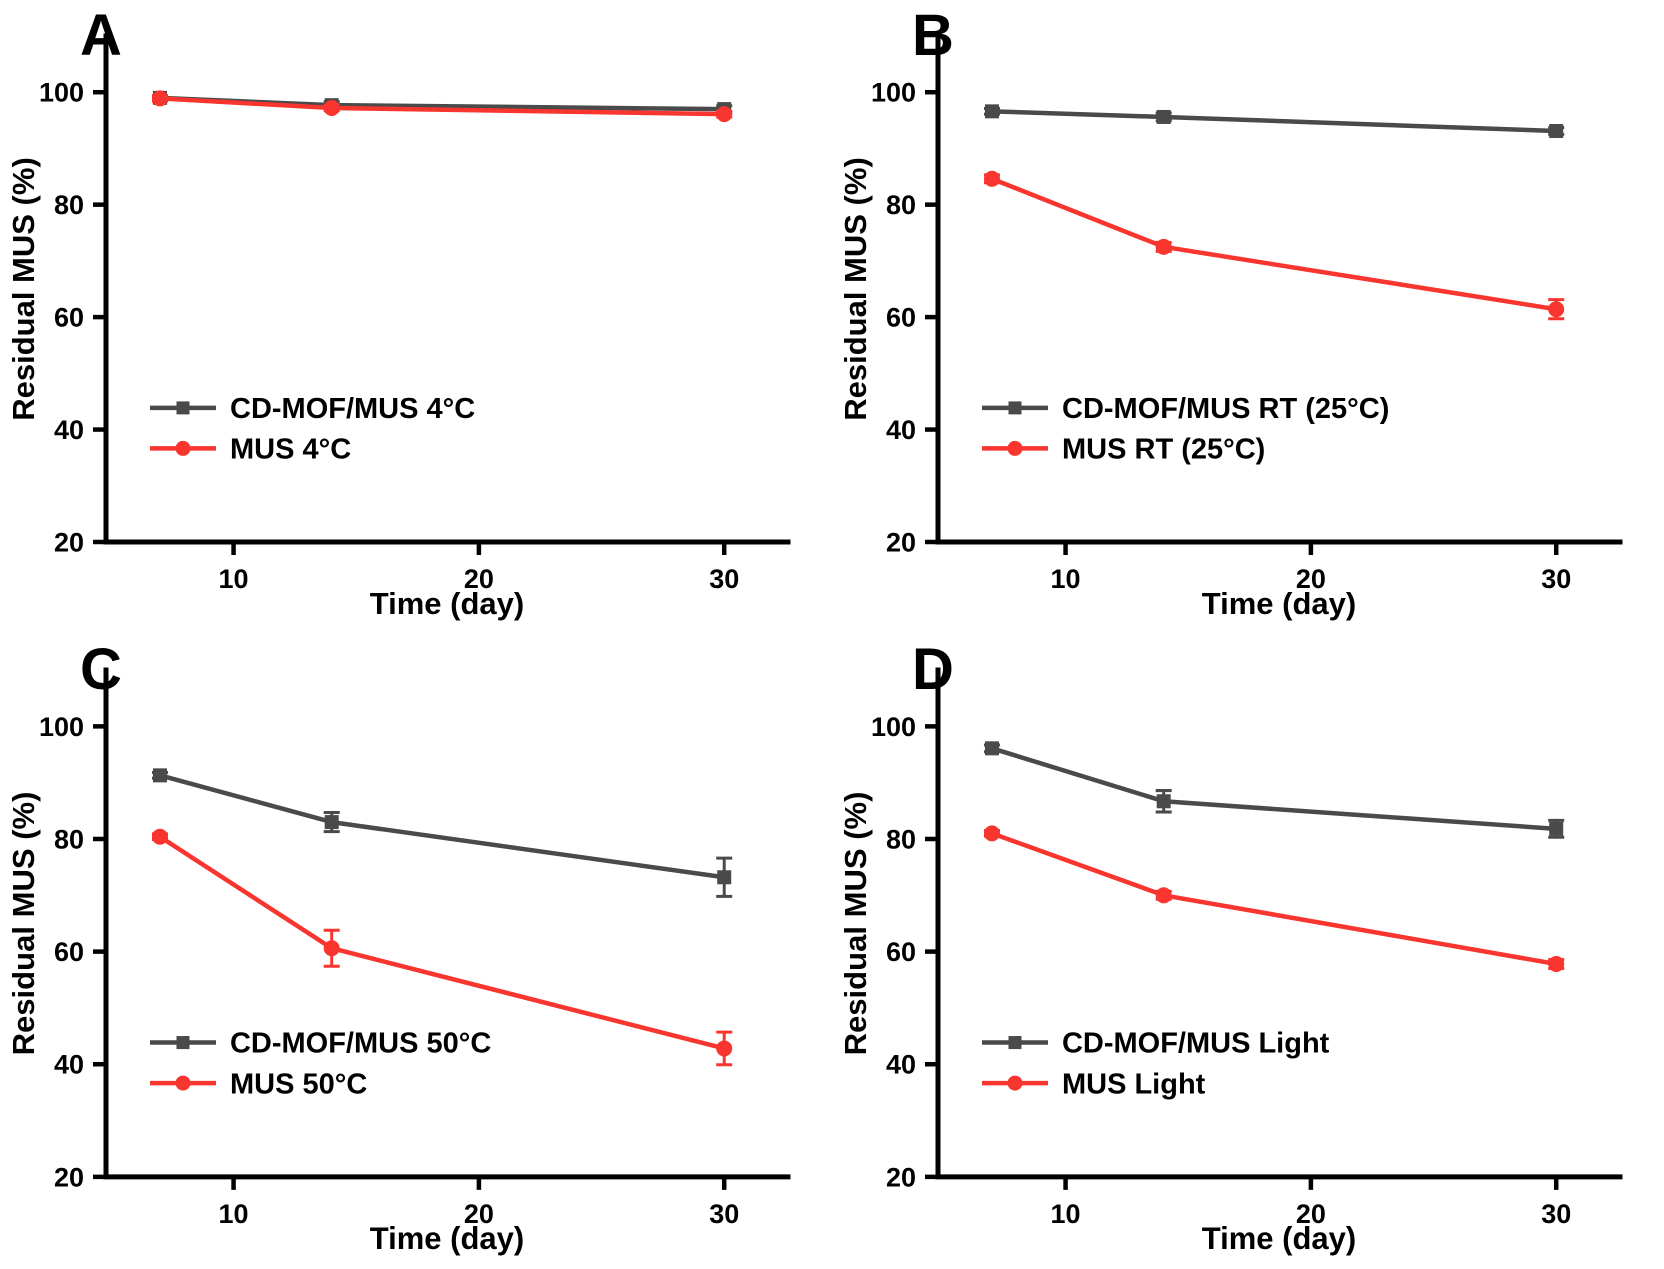 The image size is (1664, 1269). What do you see at coordinates (1225, 409) in the screenshot?
I see `legend-label: CD-MOF/MUS RT (25°C)` at bounding box center [1225, 409].